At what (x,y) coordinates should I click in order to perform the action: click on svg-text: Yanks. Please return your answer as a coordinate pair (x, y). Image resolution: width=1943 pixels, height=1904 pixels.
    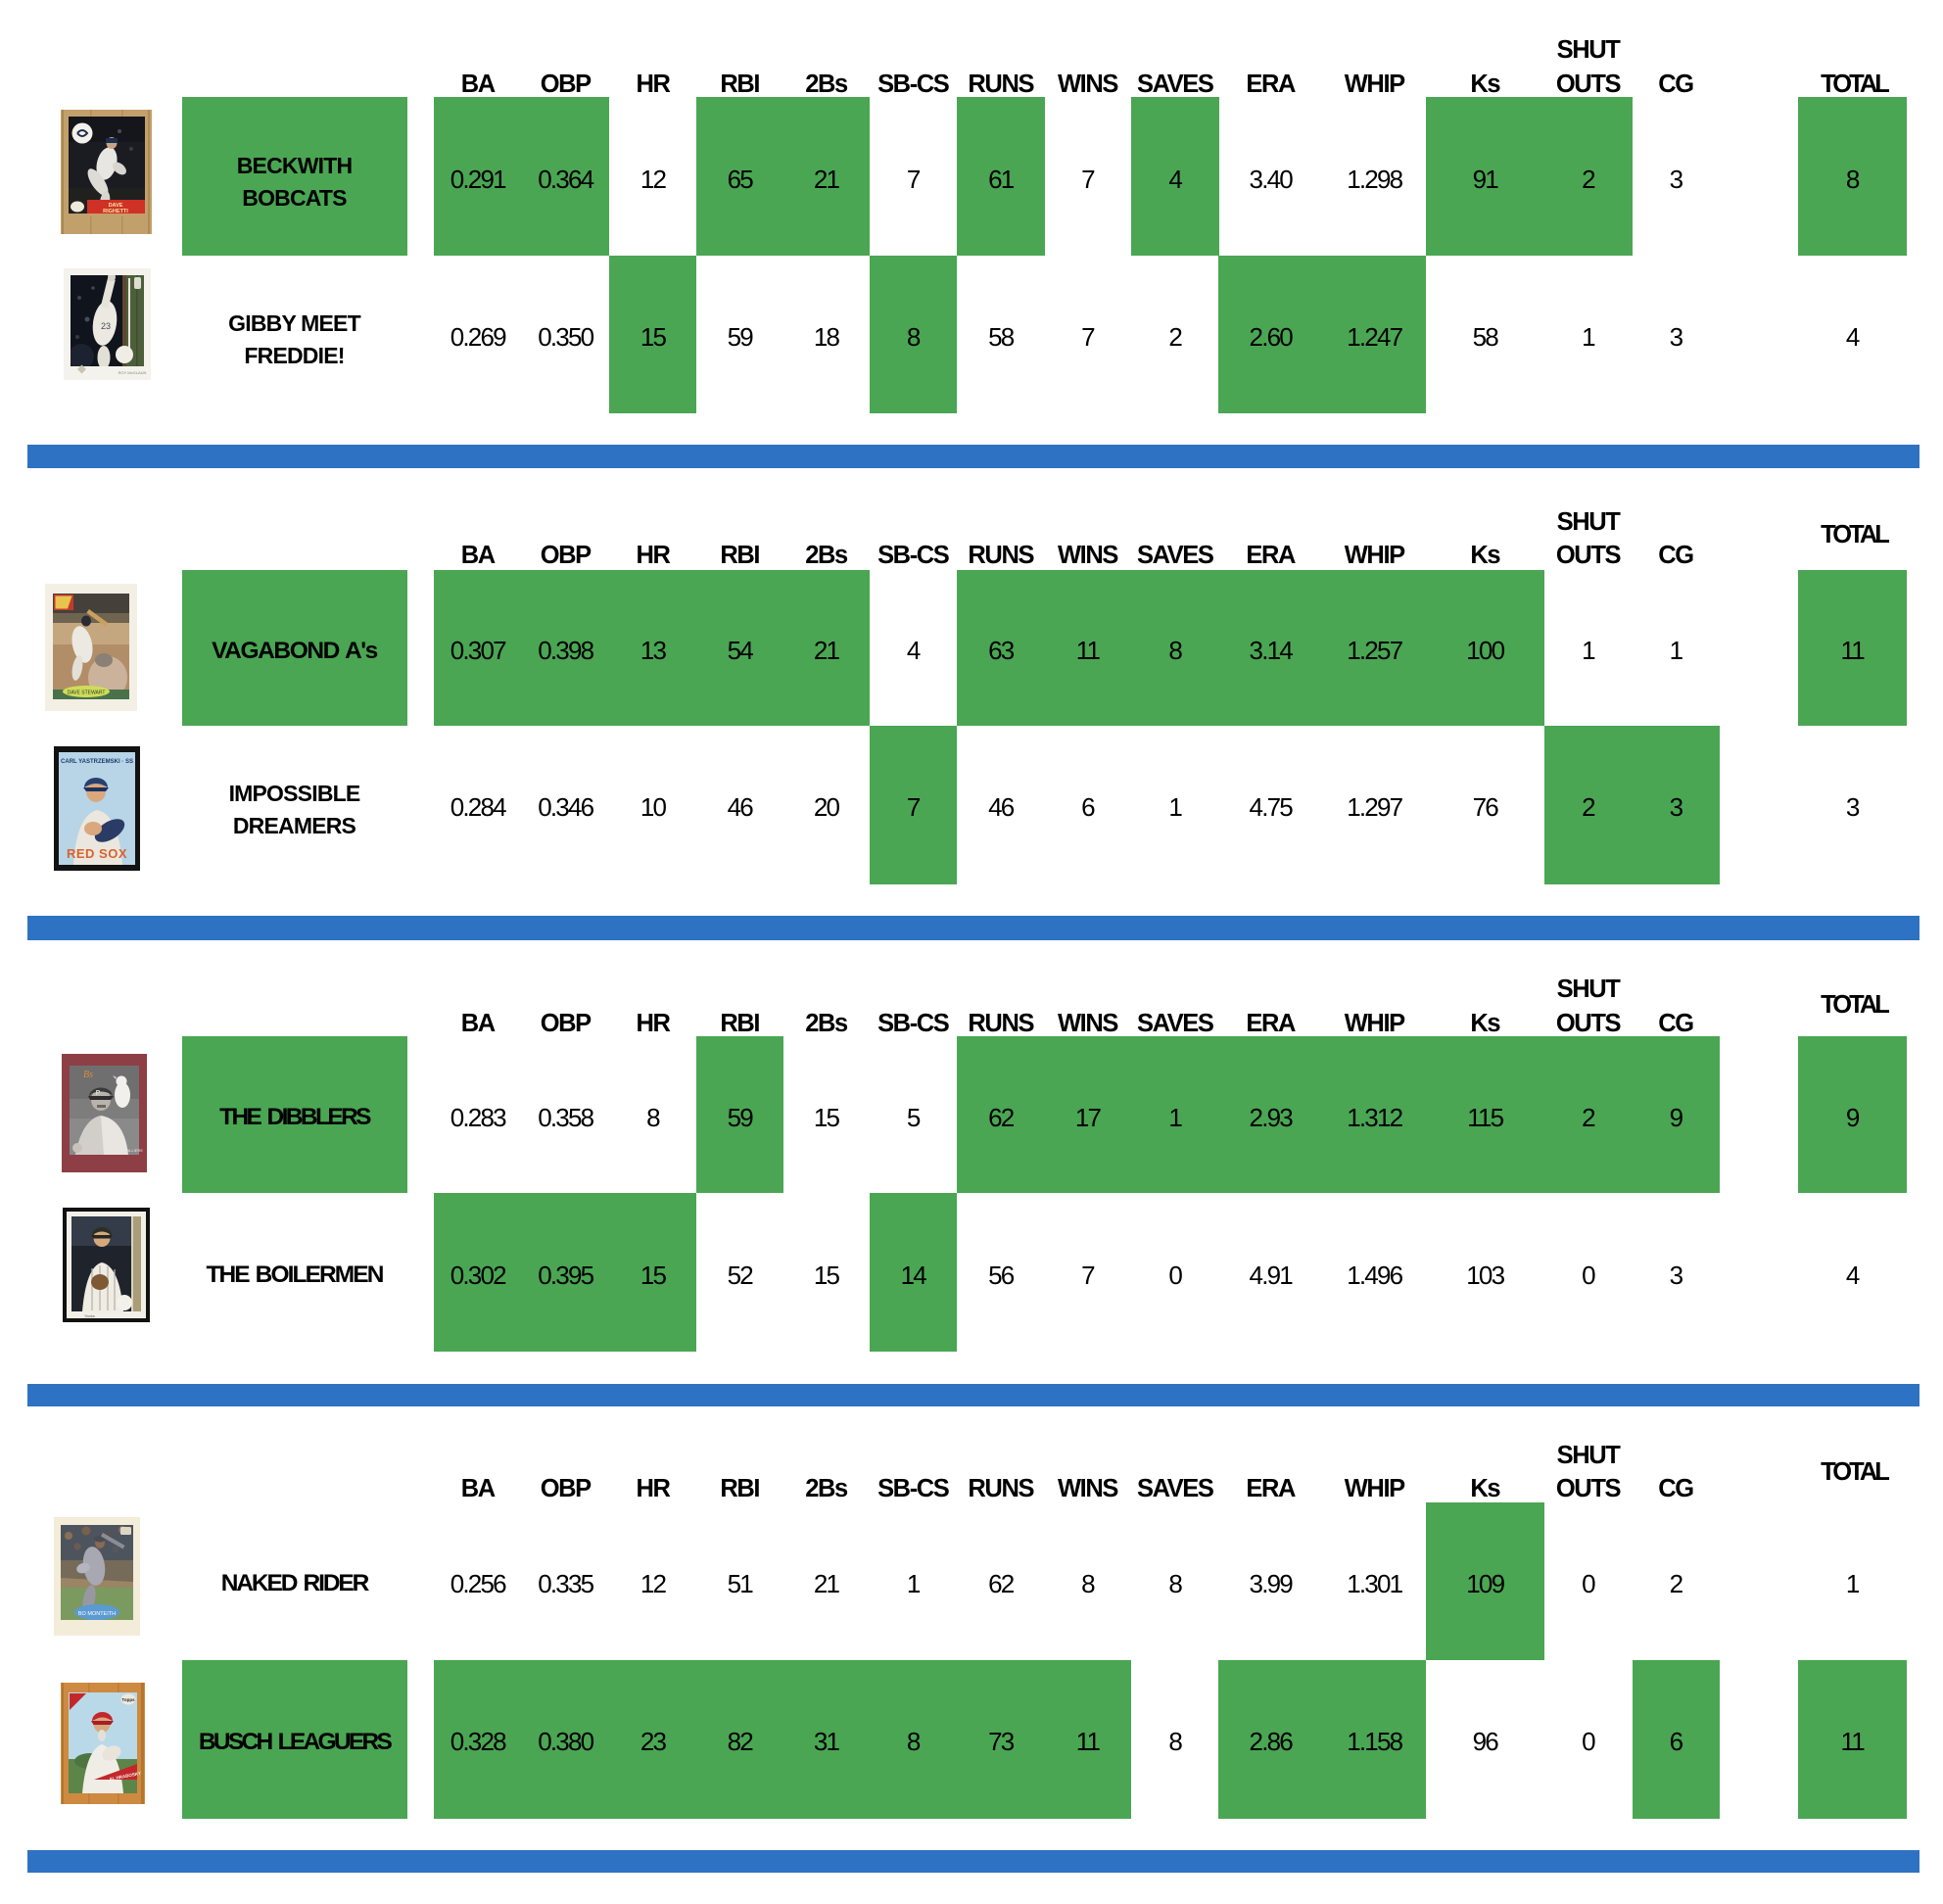
    Looking at the image, I should click on (89, 1315).